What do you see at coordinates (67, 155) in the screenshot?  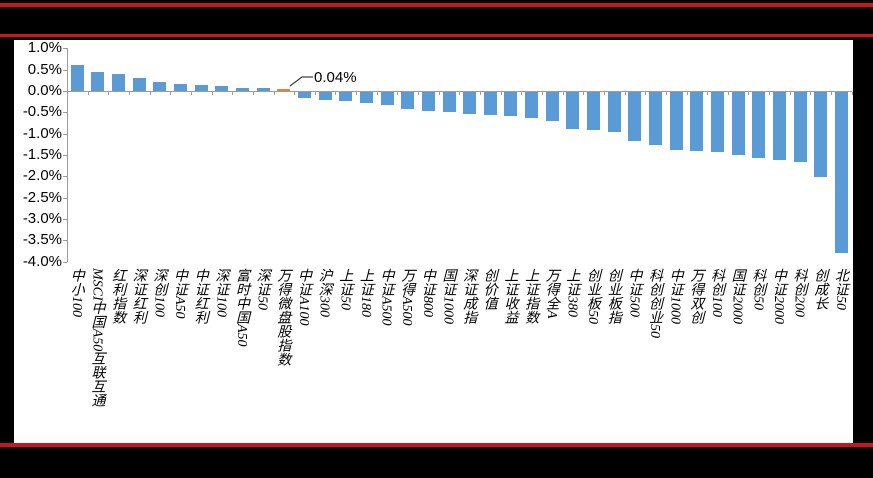 I see `y-axis-line` at bounding box center [67, 155].